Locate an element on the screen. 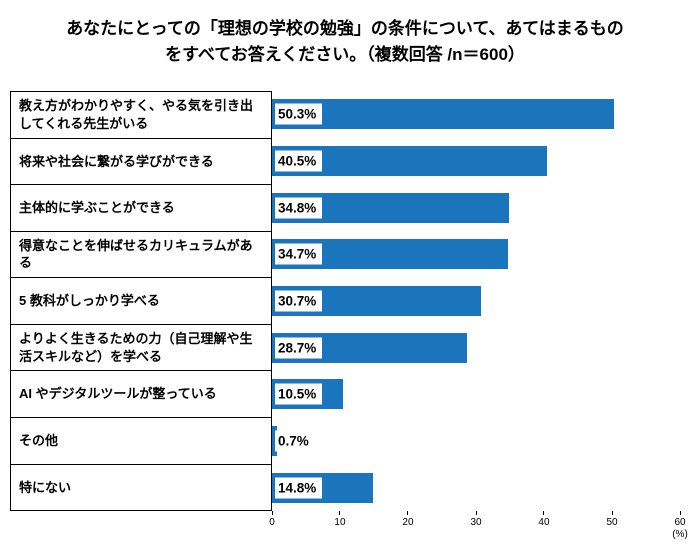 The image size is (700, 548). category-label: 特にない is located at coordinates (45, 487).